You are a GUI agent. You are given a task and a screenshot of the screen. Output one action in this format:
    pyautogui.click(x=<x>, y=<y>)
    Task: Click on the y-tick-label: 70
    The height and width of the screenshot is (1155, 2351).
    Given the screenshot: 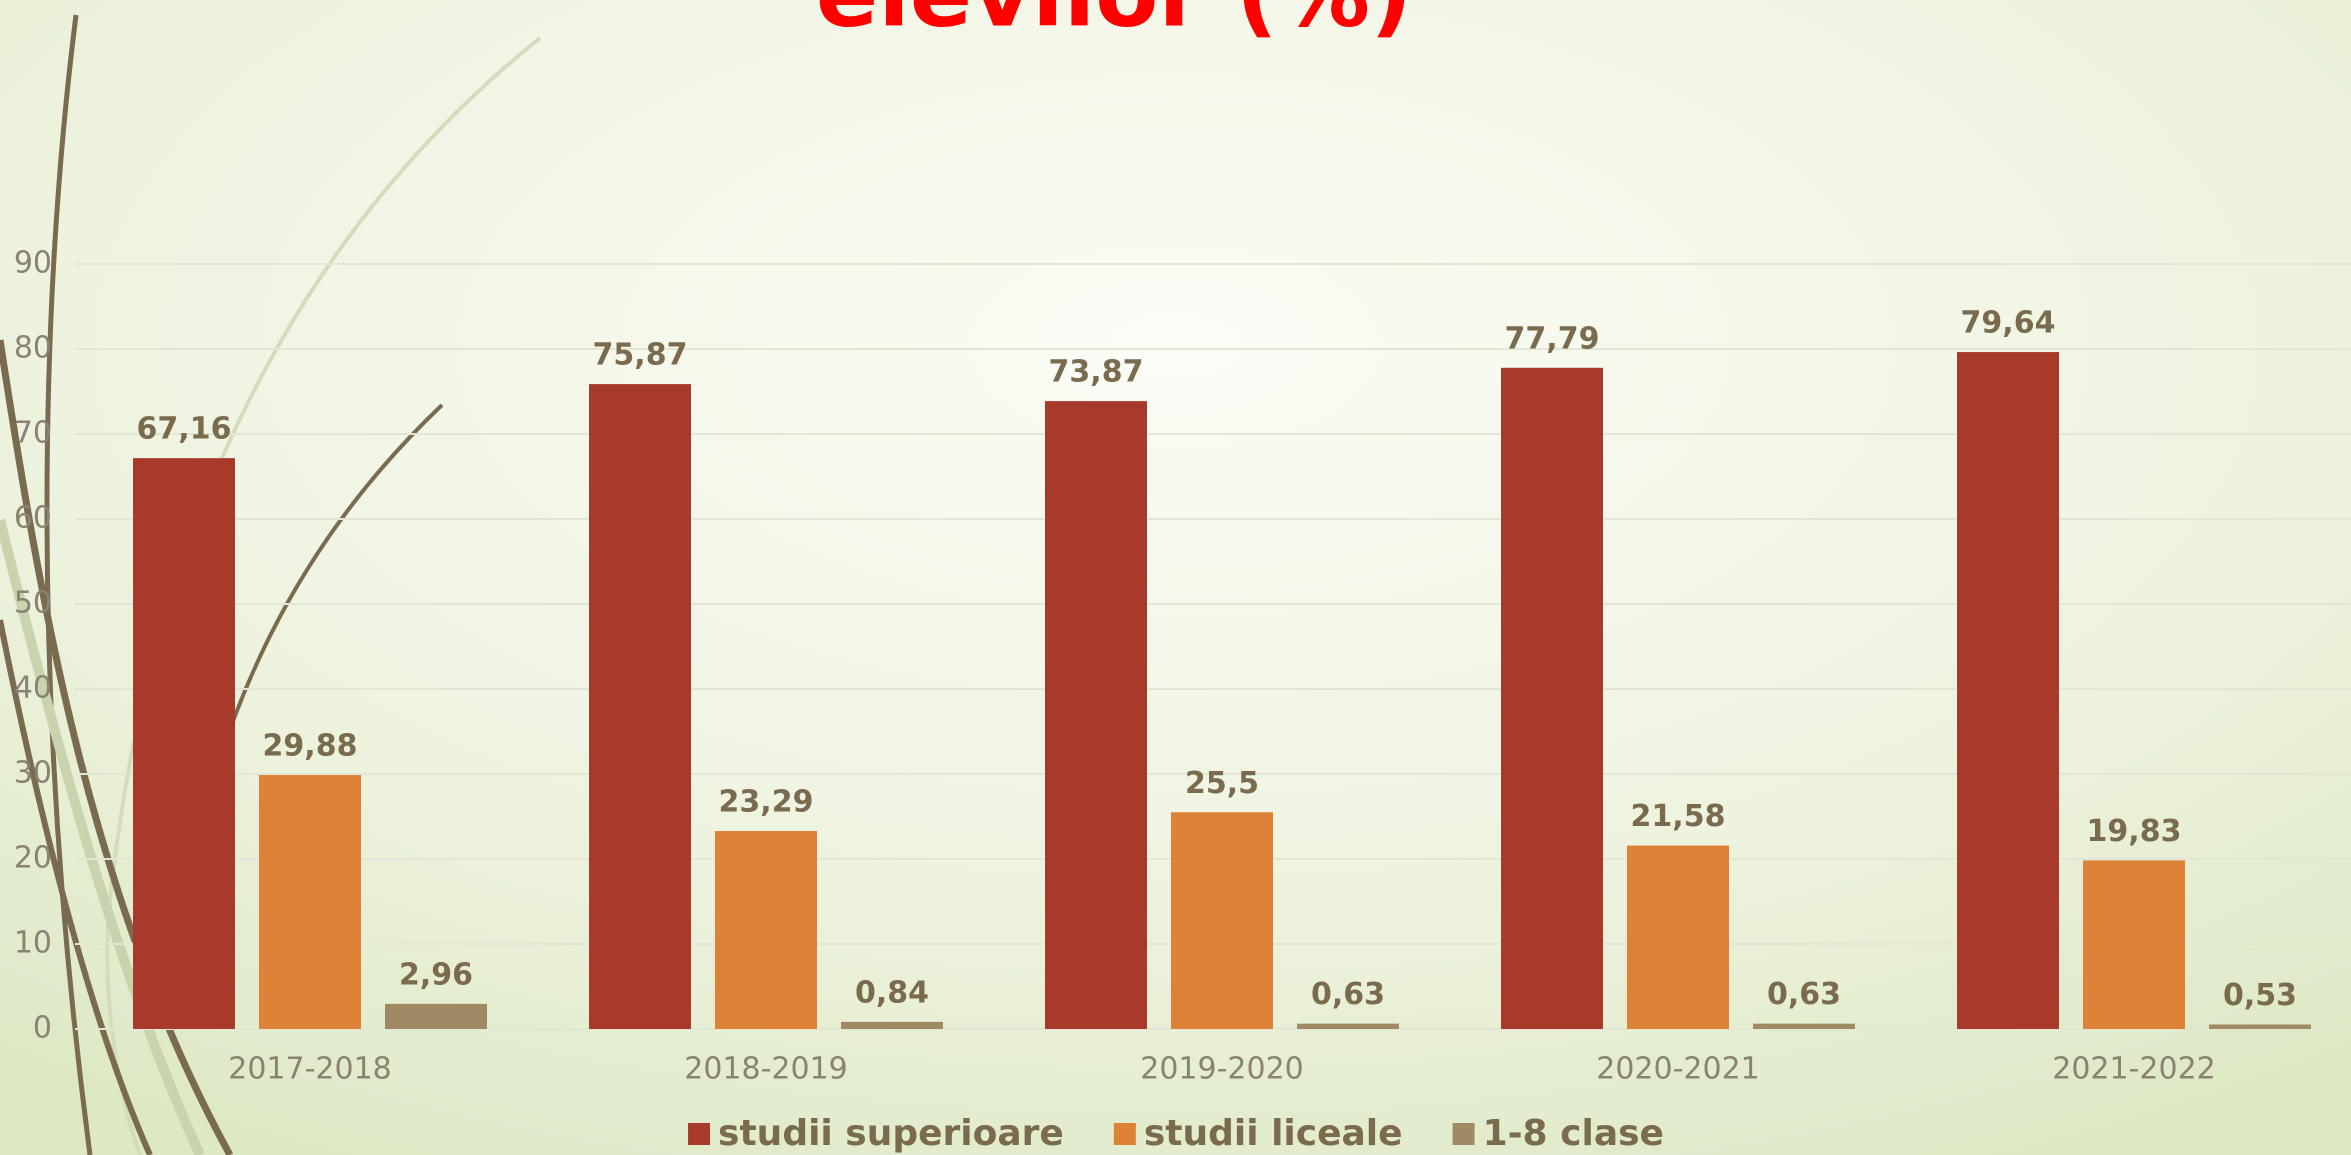 What is the action you would take?
    pyautogui.click(x=33, y=433)
    